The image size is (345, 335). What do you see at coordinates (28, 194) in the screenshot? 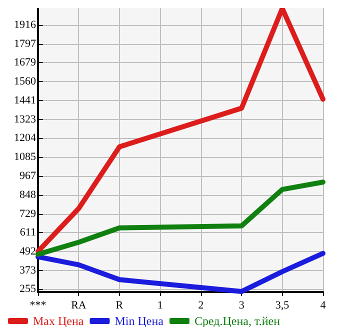
I see `y-tick-label: 848` at bounding box center [28, 194].